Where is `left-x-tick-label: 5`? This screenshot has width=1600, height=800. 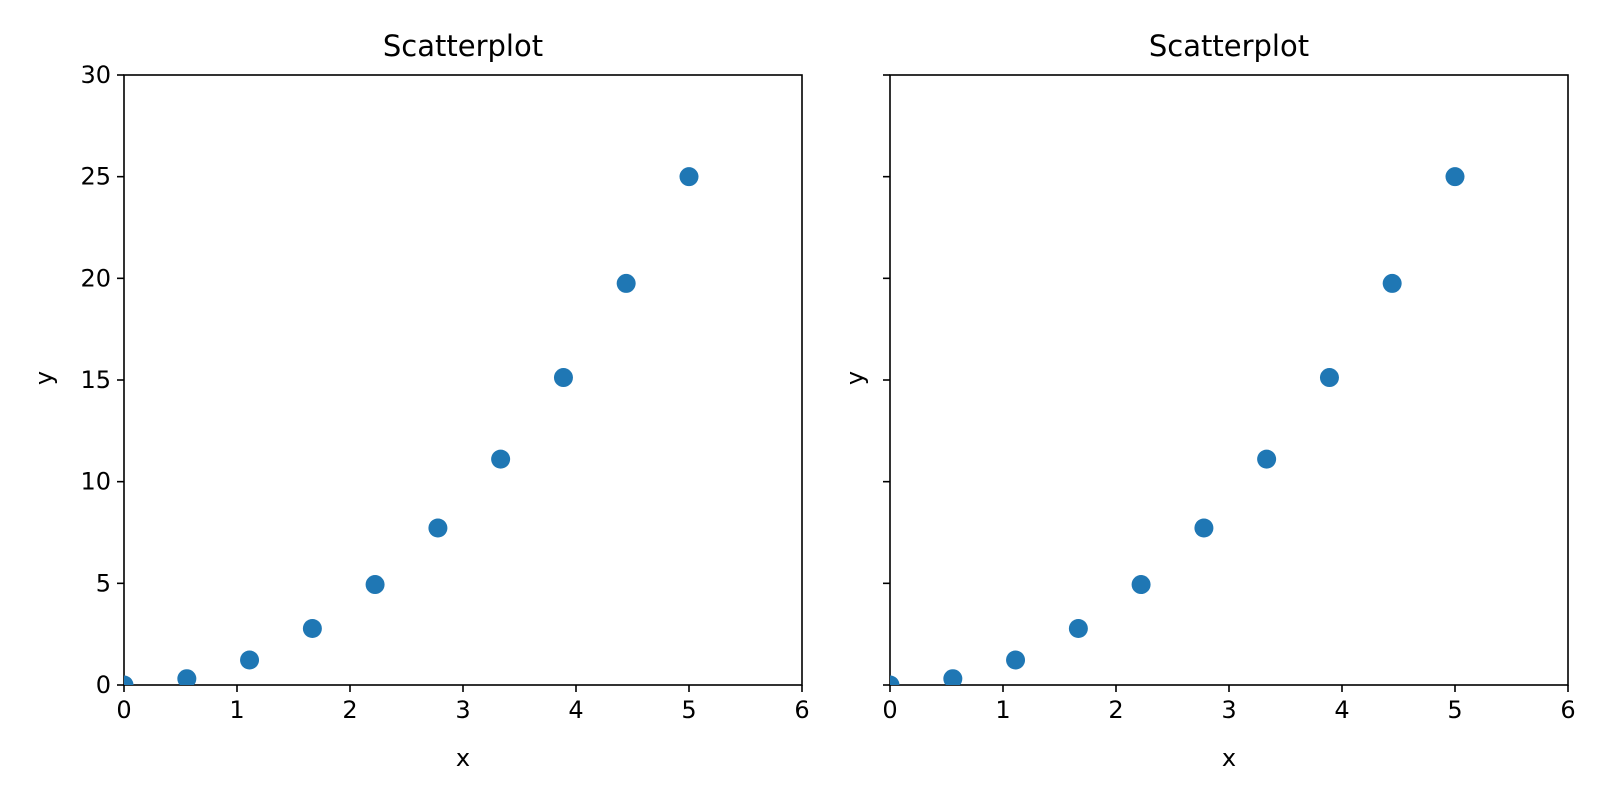 left-x-tick-label: 5 is located at coordinates (688, 710).